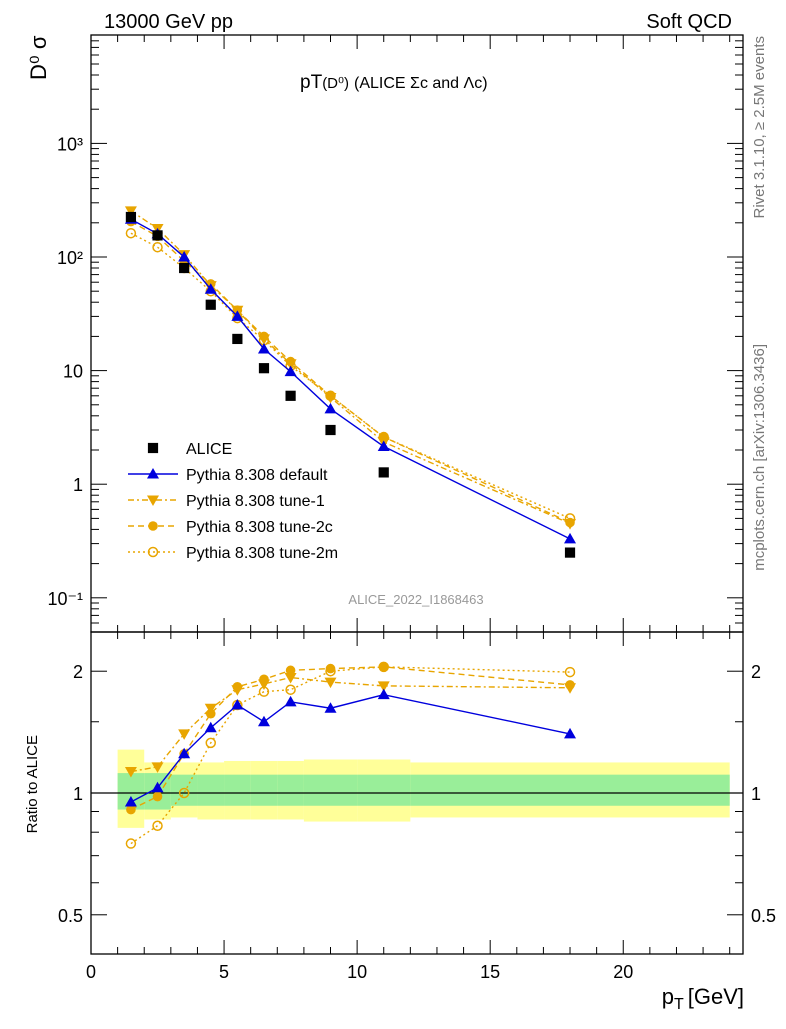 The height and width of the screenshot is (1029, 786). I want to click on y-tick-label-bottom-right: 1, so click(756, 794).